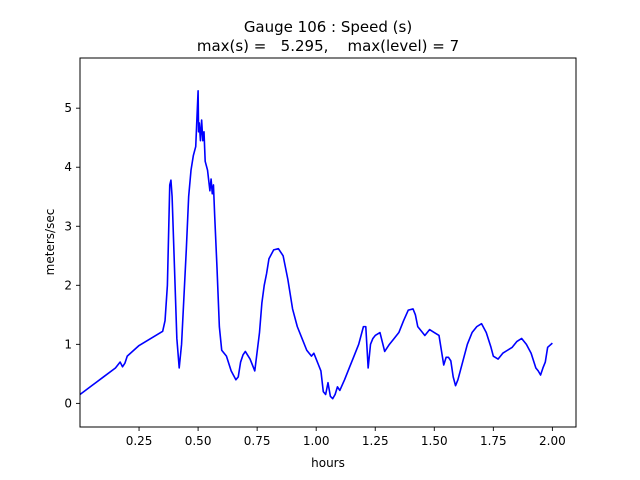 The image size is (640, 480). What do you see at coordinates (68, 344) in the screenshot?
I see `y-tick-label: 1` at bounding box center [68, 344].